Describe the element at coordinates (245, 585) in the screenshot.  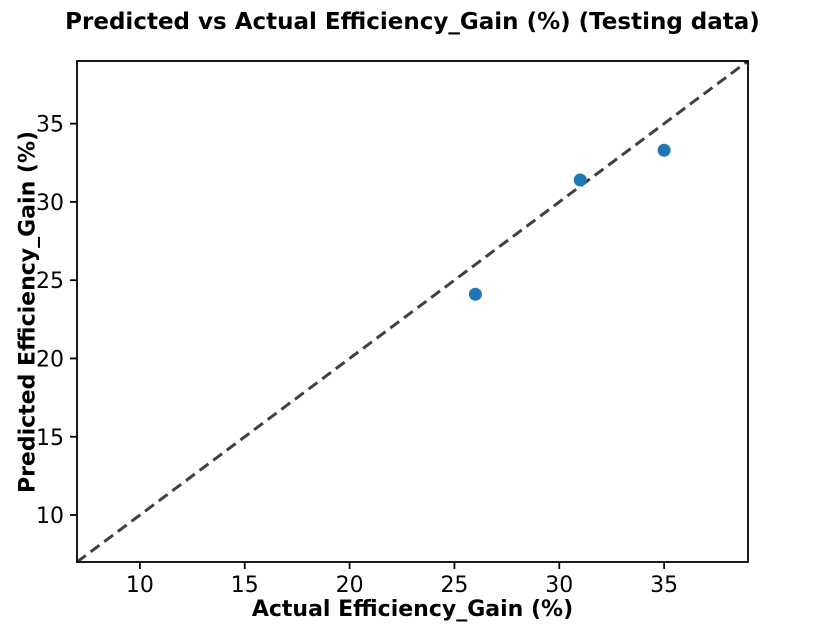
I see `x-tick-label: 15` at that location.